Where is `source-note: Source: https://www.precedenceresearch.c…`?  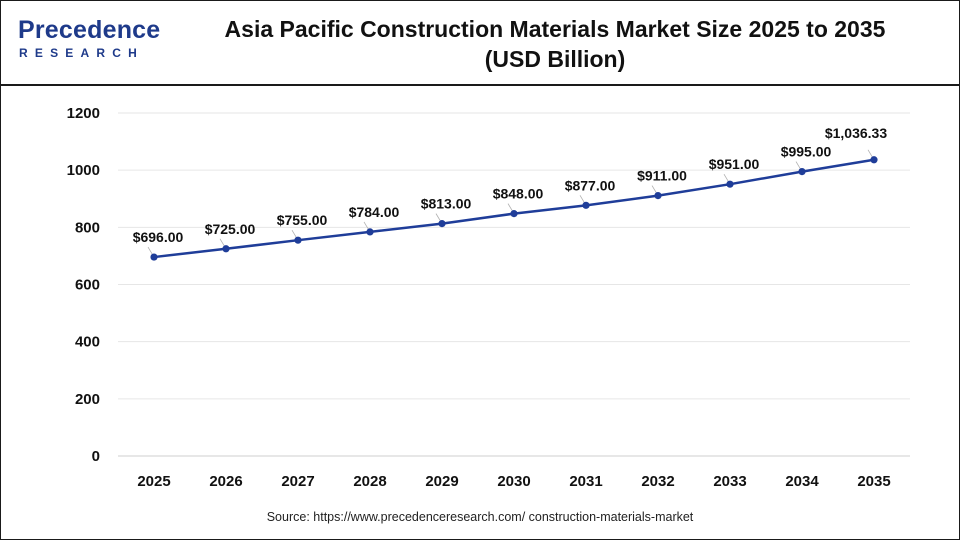
source-note: Source: https://www.precedenceresearch.c… is located at coordinates (480, 517).